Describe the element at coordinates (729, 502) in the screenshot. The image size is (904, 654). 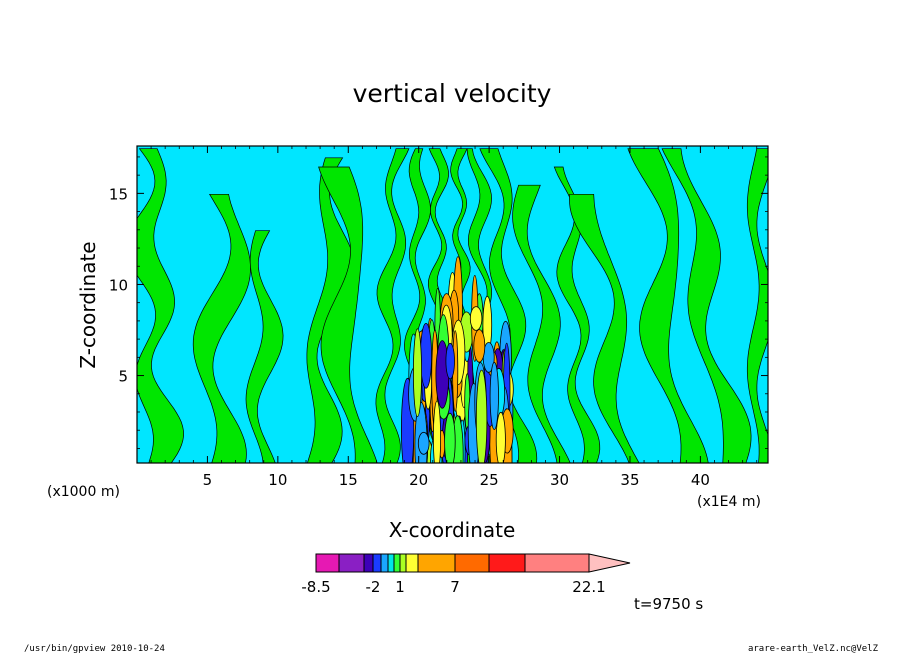
I see `x-unit-note-right: (x1E4 m)` at that location.